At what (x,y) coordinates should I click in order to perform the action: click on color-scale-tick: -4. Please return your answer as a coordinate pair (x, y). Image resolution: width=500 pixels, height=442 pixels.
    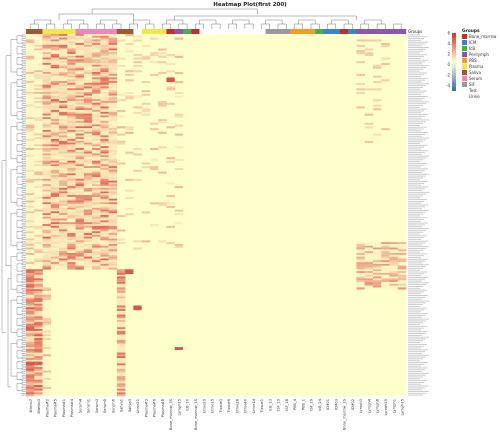
    Looking at the image, I should click on (448, 85).